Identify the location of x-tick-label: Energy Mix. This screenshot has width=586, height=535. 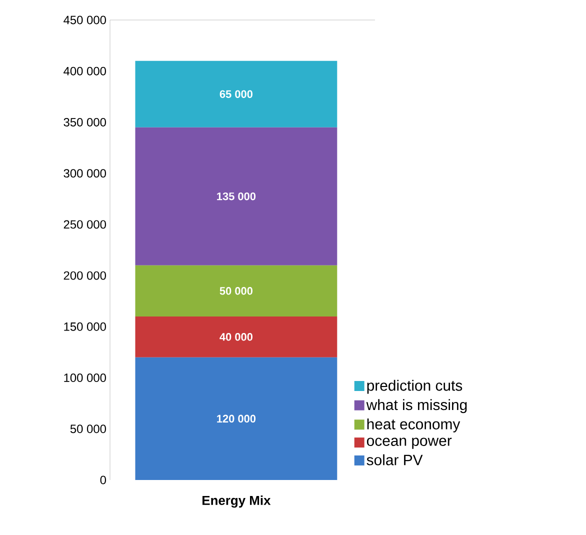
(236, 502).